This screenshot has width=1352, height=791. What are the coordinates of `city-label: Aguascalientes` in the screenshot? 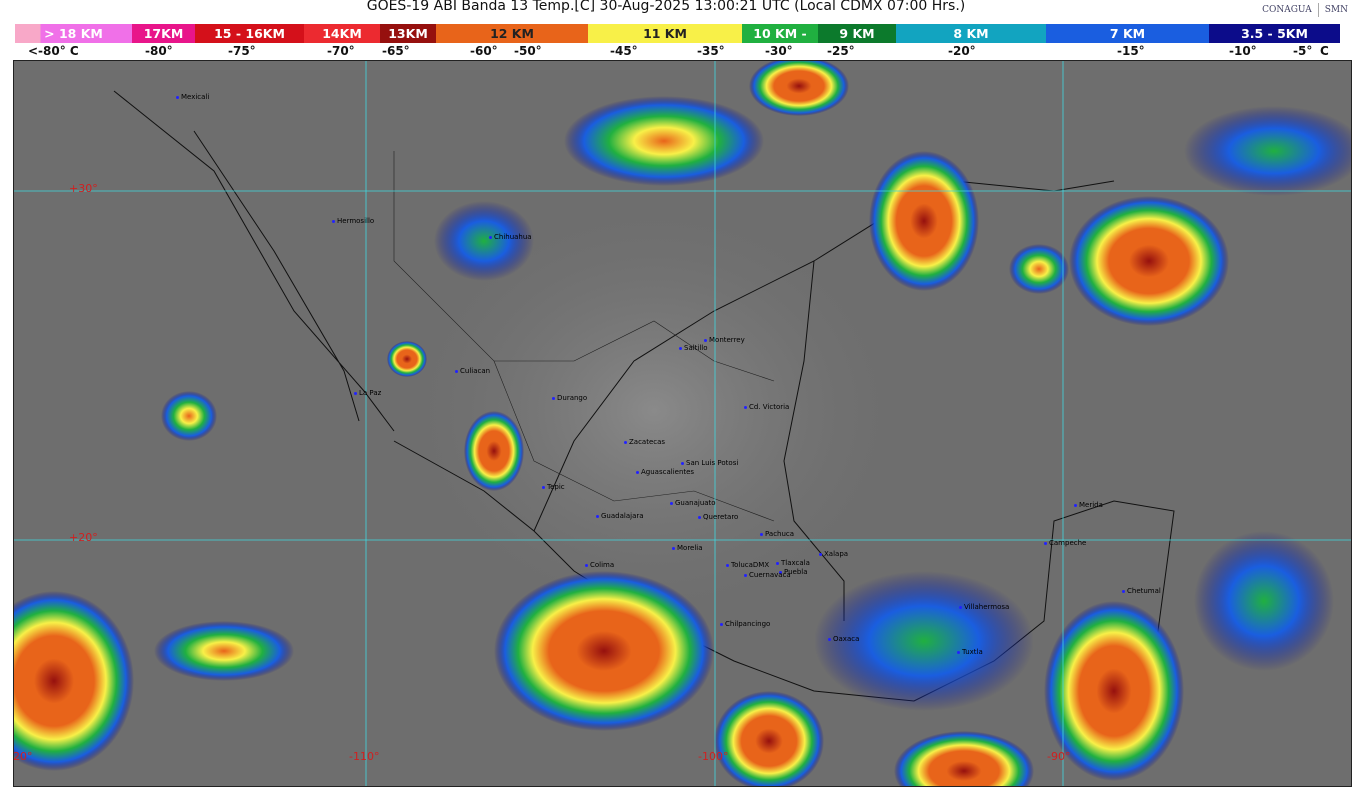 It's located at (665, 472).